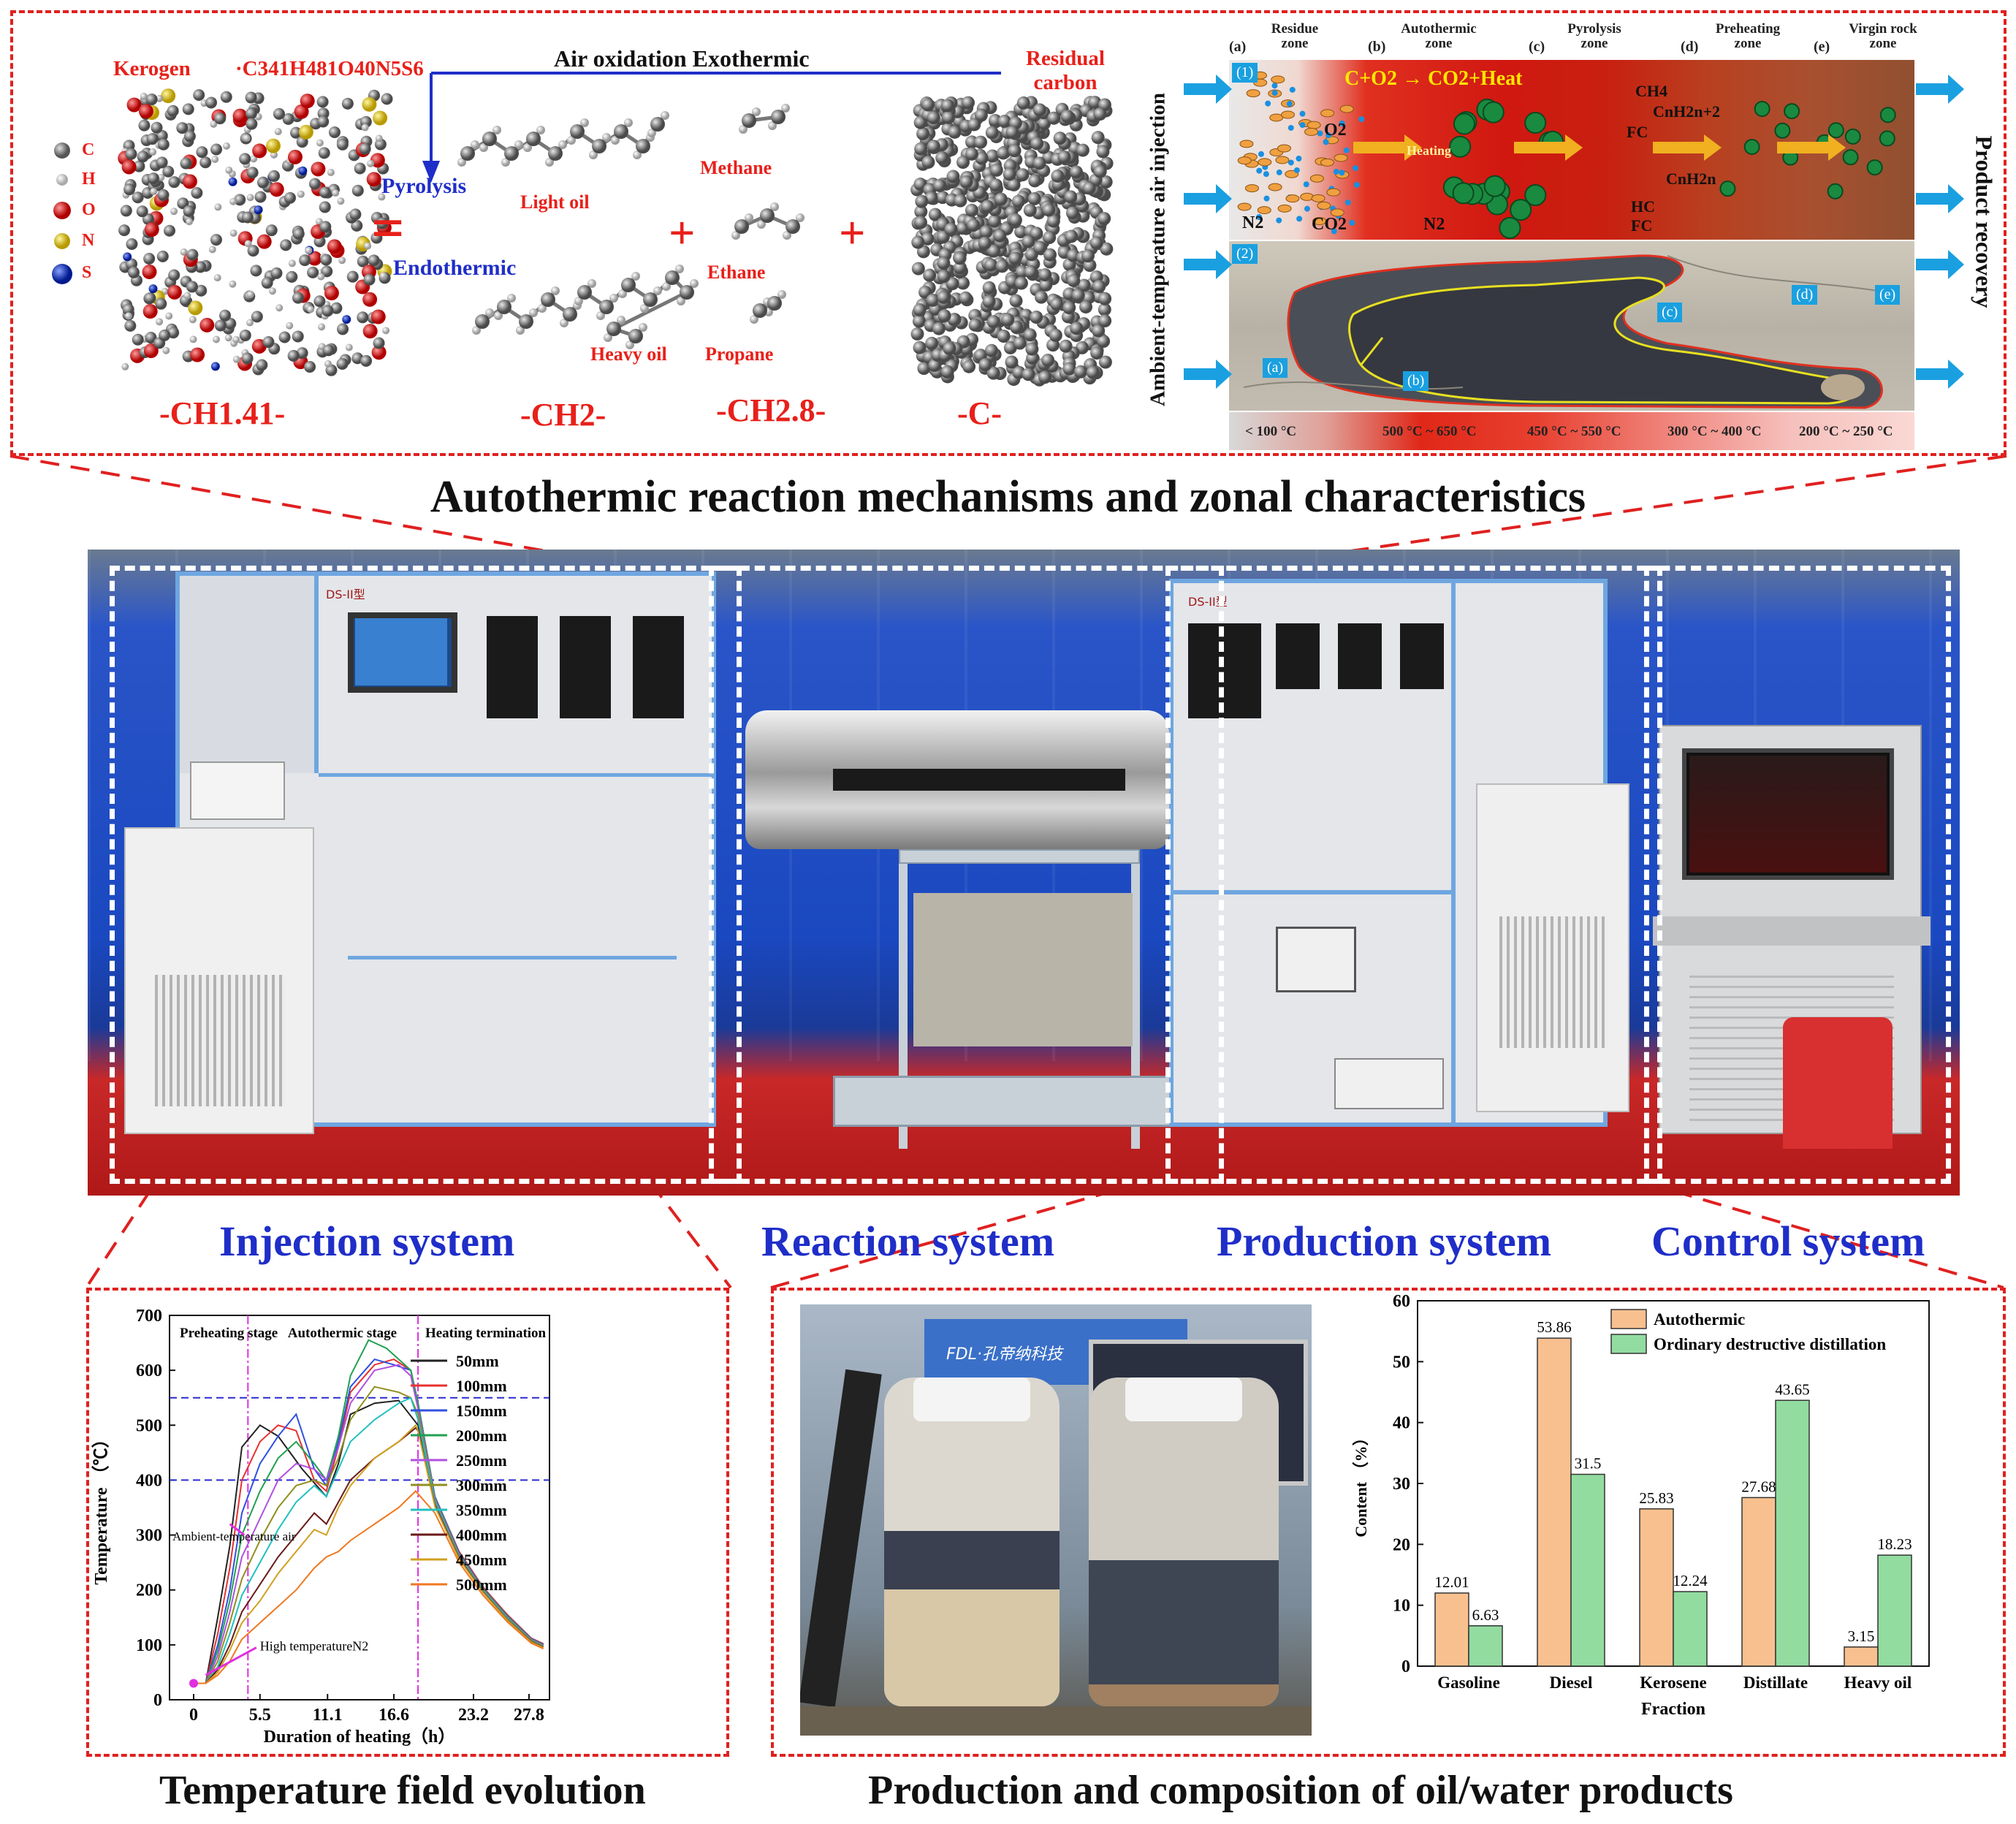 The height and width of the screenshot is (1824, 2016). I want to click on kerogen-label: Kerogen, so click(152, 68).